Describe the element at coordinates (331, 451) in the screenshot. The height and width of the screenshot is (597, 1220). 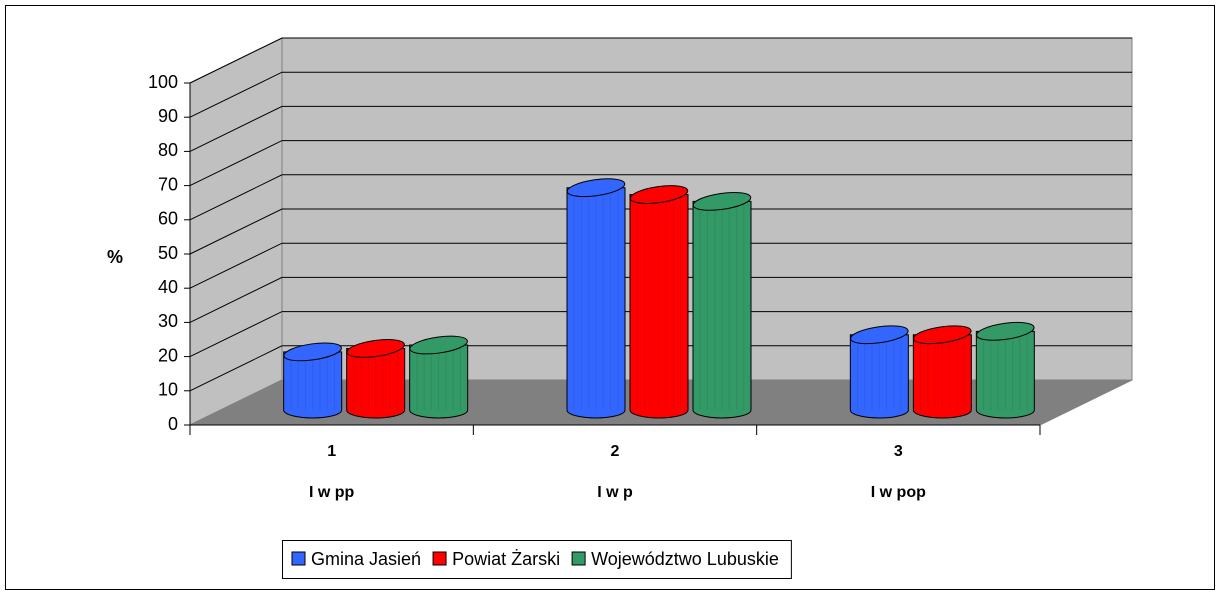
I see `x-tick-label: 1` at that location.